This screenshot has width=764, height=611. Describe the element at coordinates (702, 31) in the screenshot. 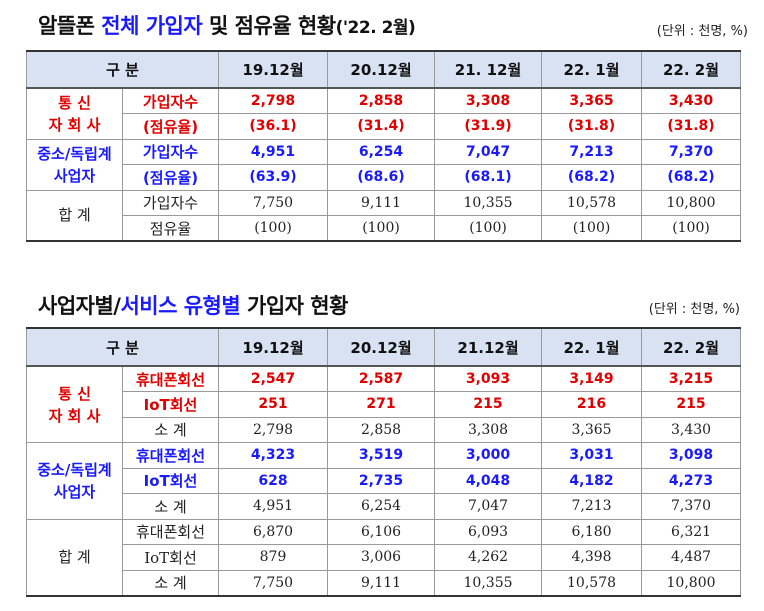

I see `table1-unit: (단위 : 천명, %)` at that location.